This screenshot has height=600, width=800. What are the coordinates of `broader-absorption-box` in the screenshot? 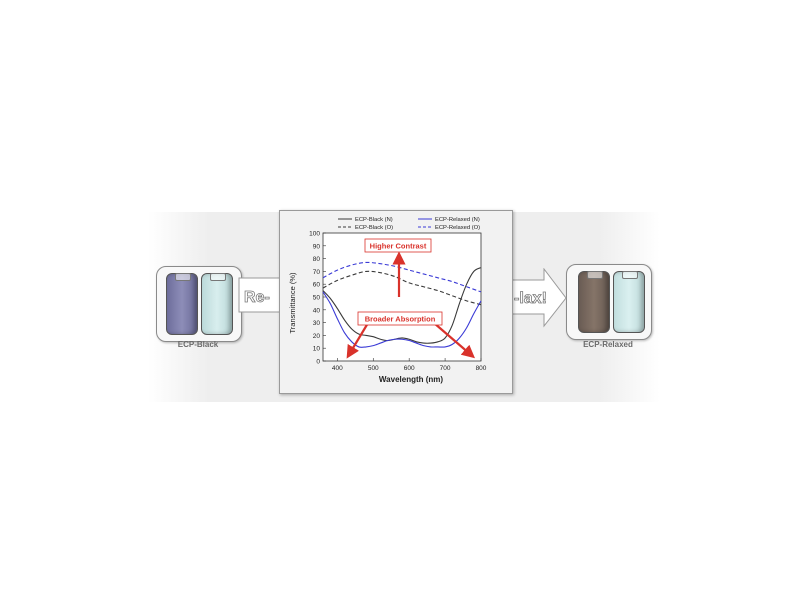 It's located at (400, 318).